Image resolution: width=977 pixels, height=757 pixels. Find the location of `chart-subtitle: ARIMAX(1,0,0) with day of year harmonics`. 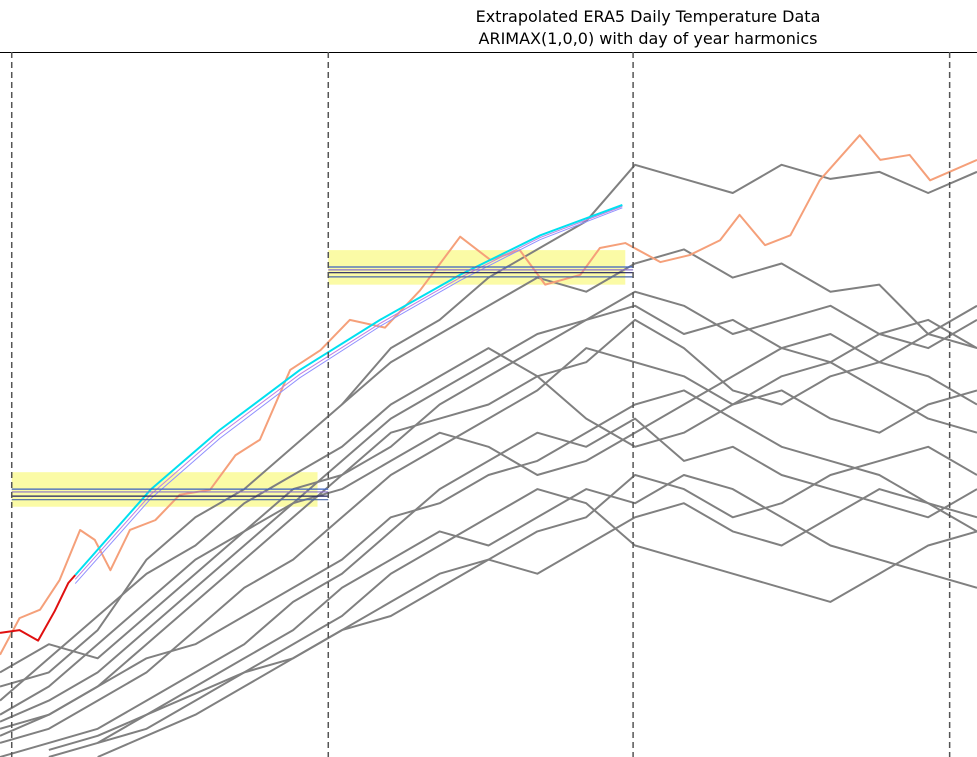

chart-subtitle: ARIMAX(1,0,0) with day of year harmonics is located at coordinates (648, 38).